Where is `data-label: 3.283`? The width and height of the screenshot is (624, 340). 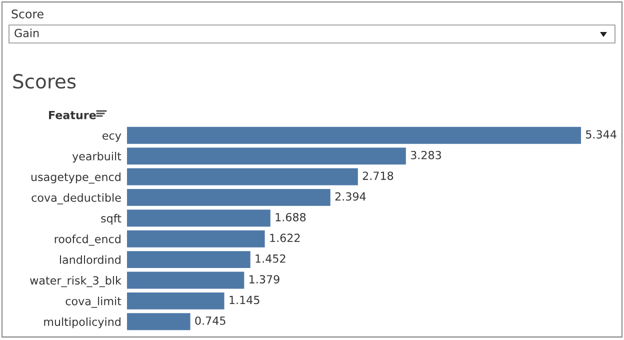
data-label: 3.283 is located at coordinates (425, 155).